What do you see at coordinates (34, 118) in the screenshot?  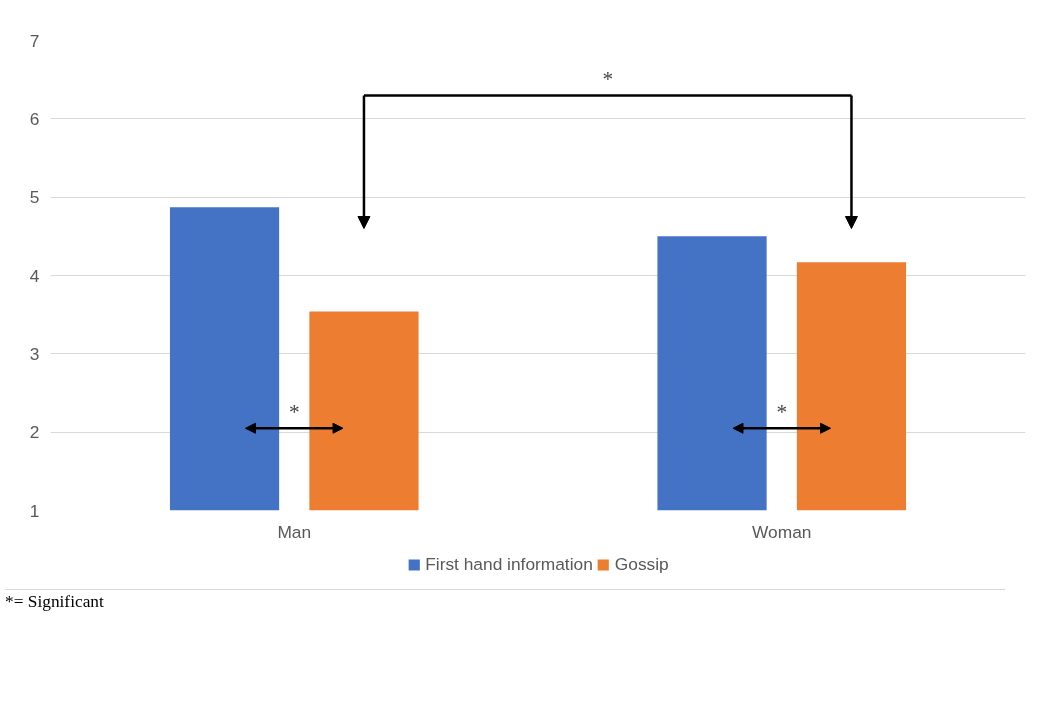 I see `y-tick-label: 6` at bounding box center [34, 118].